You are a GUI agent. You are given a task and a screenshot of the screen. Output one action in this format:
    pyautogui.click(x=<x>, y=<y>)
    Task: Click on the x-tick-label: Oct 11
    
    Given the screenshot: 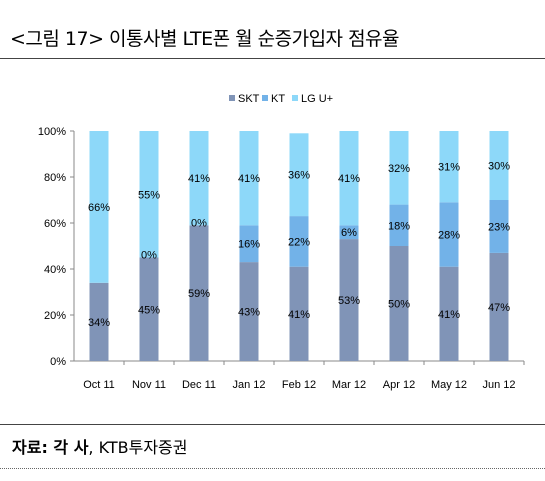 What is the action you would take?
    pyautogui.click(x=99, y=385)
    